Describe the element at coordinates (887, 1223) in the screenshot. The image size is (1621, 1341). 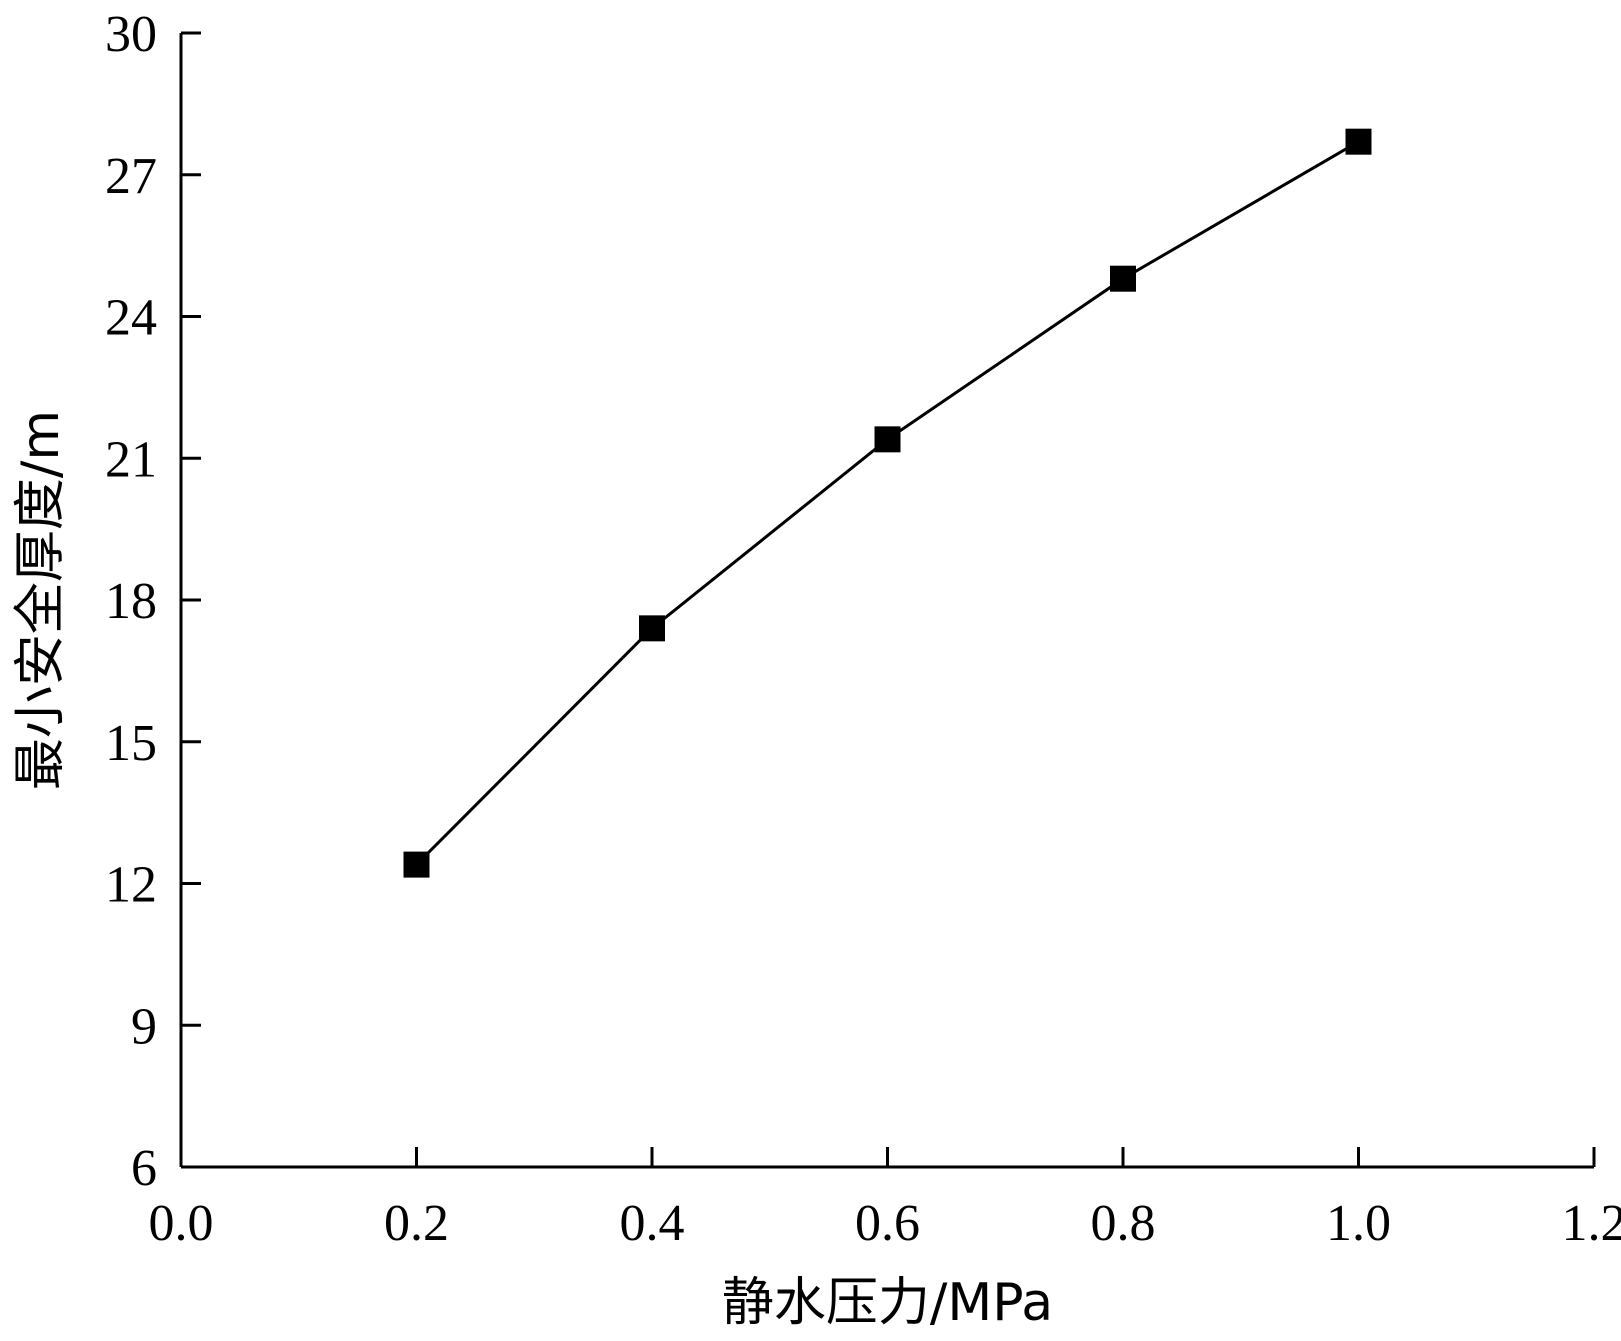
I see `x-tick-label: 0.6` at that location.